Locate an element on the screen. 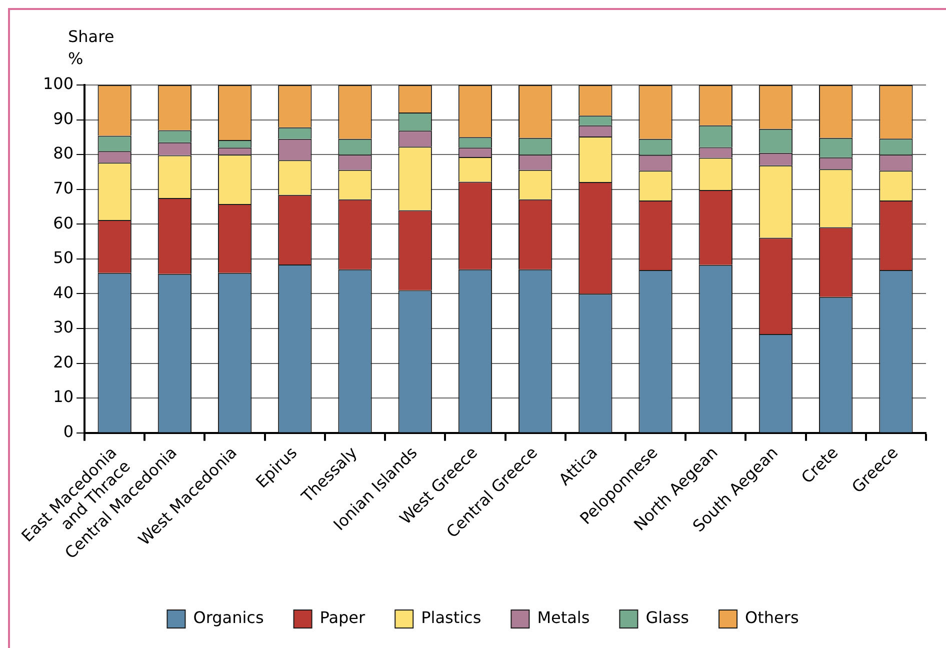 The width and height of the screenshot is (946, 648). y-tick-label: 50 is located at coordinates (63, 258).